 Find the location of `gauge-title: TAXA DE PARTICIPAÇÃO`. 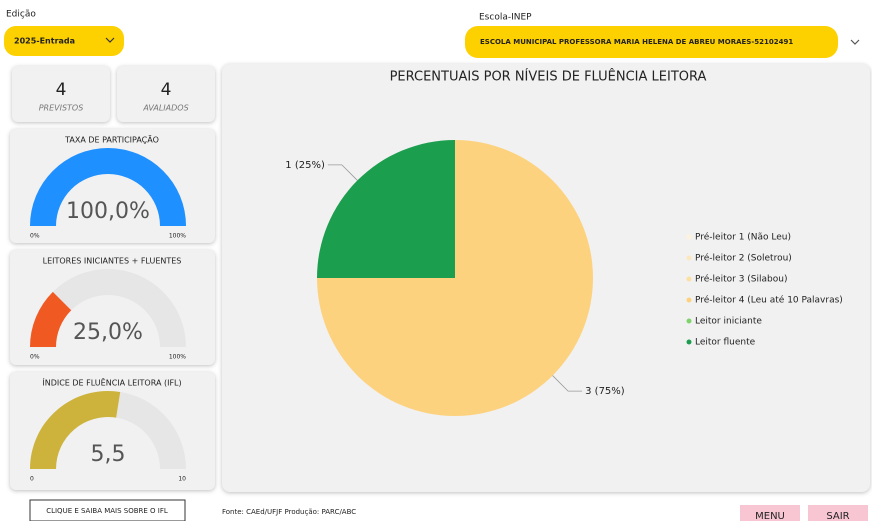

gauge-title: TAXA DE PARTICIPAÇÃO is located at coordinates (111, 140).